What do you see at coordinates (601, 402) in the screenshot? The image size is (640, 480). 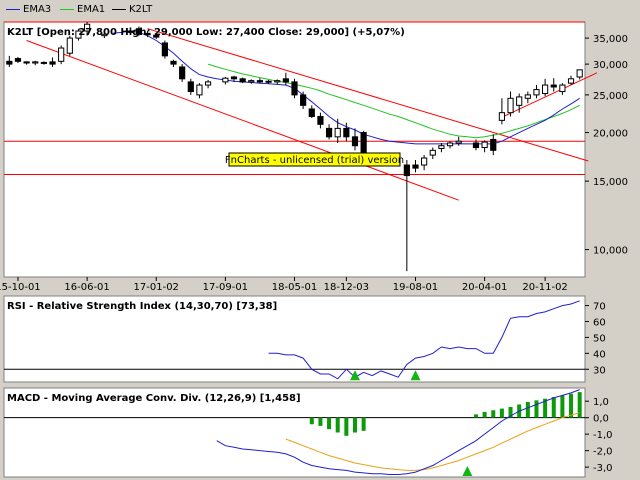 I see `macd-ytick-label: 1,0` at bounding box center [601, 402].